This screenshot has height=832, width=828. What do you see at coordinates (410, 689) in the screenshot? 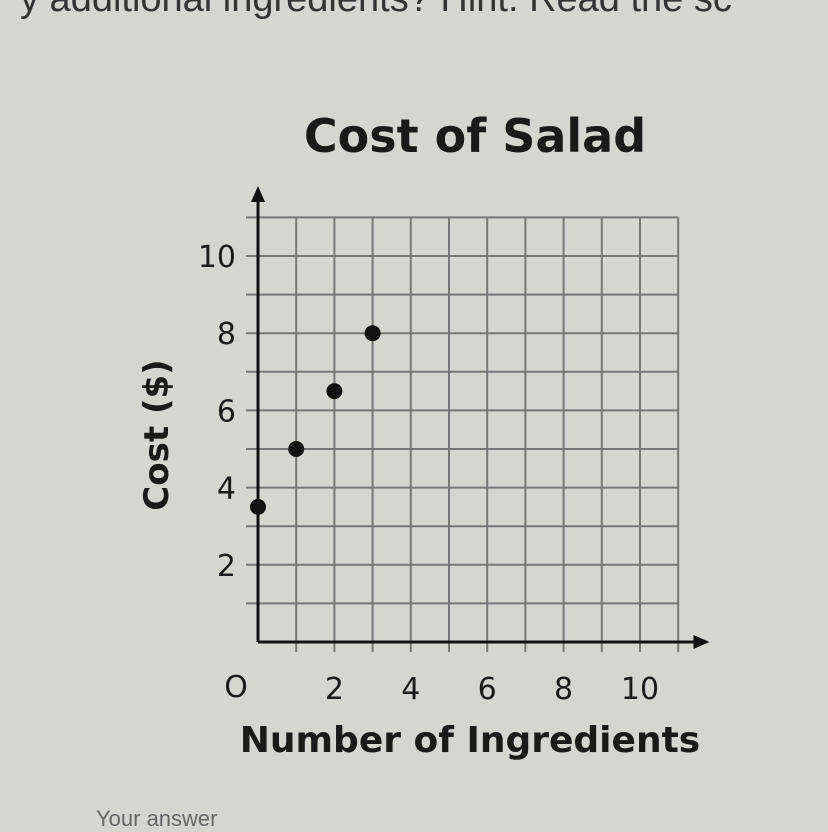
I see `x-tick-label: 4` at bounding box center [410, 689].